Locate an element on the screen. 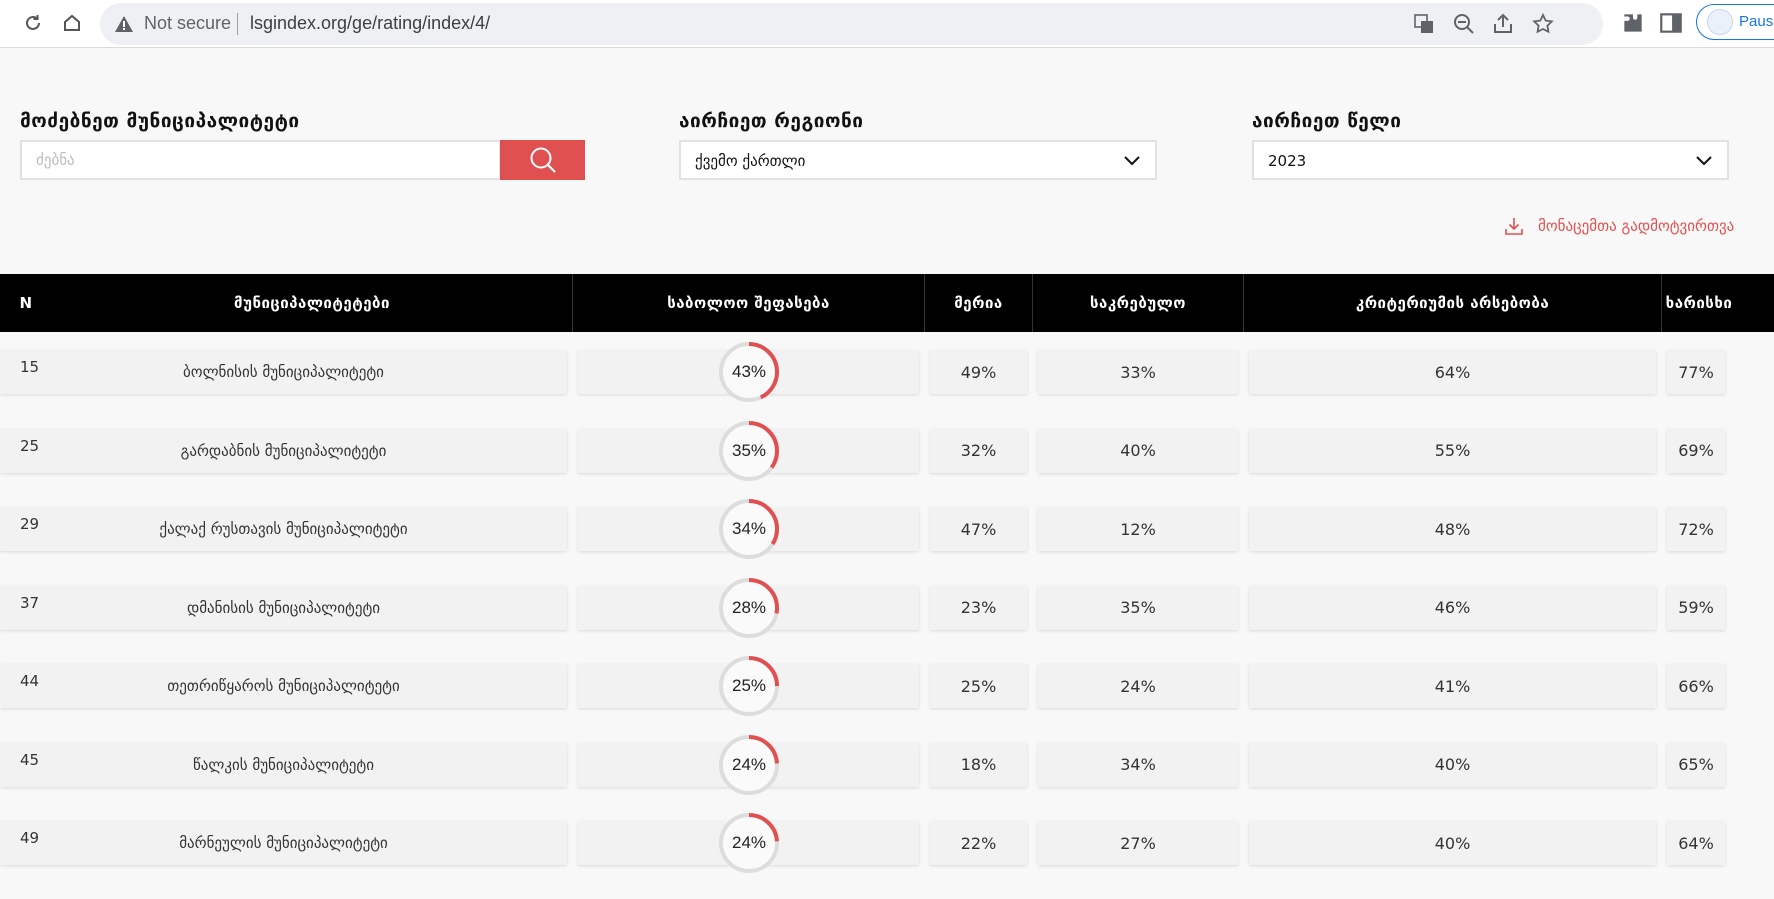 The height and width of the screenshot is (899, 1774). translate-icon is located at coordinates (1424, 24).